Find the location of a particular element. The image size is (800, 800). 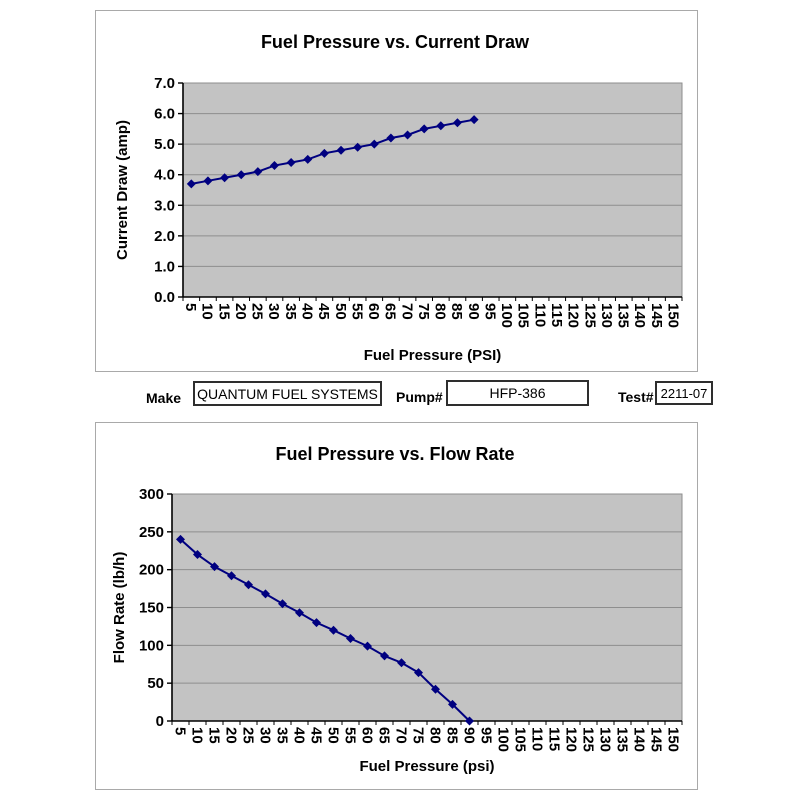

test-number-label: Test# is located at coordinates (636, 397).